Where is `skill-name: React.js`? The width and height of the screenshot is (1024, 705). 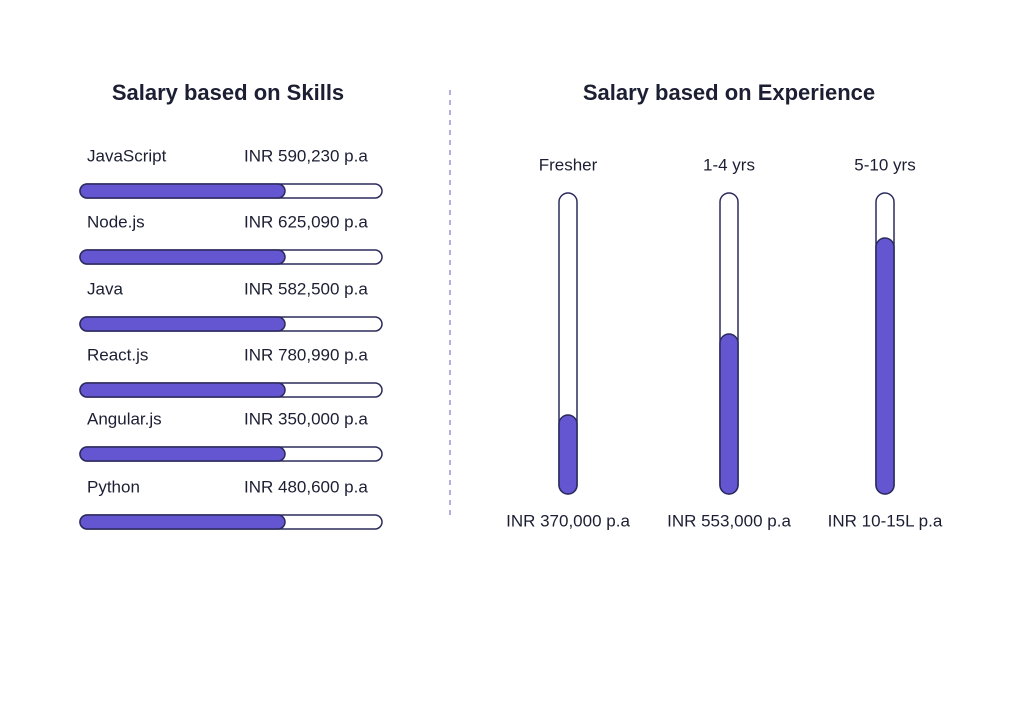
skill-name: React.js is located at coordinates (117, 354).